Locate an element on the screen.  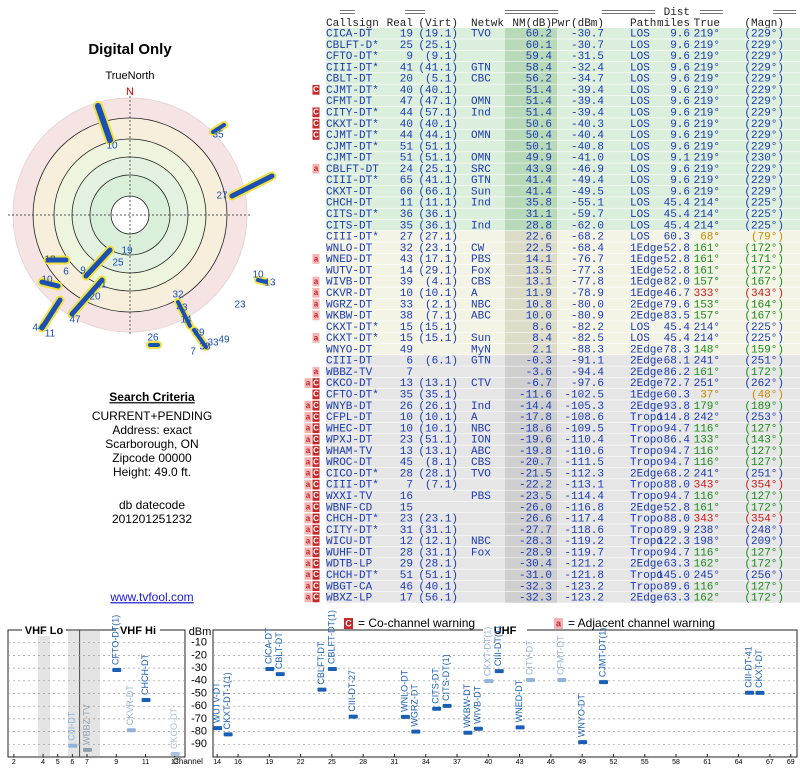
x-tick-label: 28 is located at coordinates (363, 762).